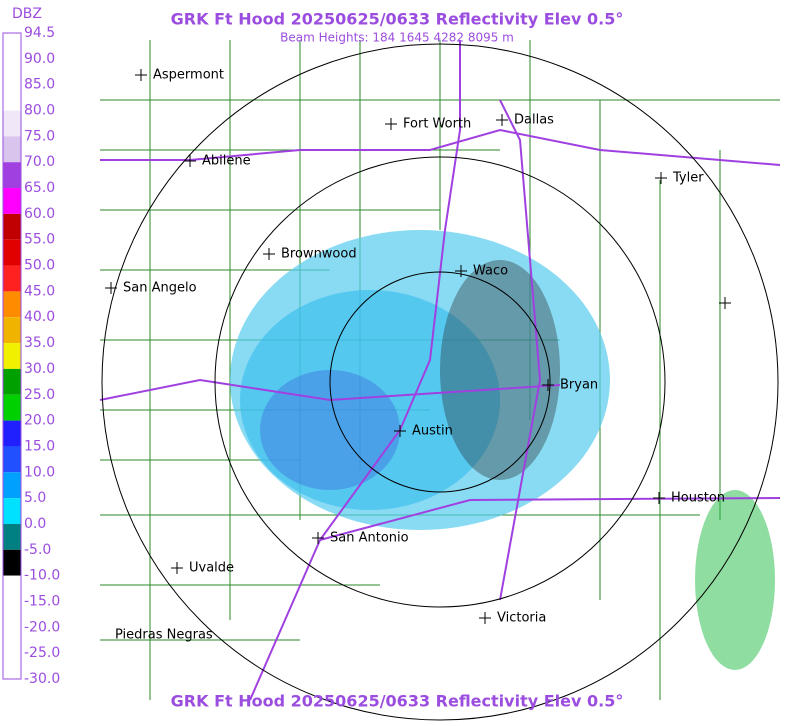  What do you see at coordinates (35, 498) in the screenshot?
I see `scale-label: 5.0` at bounding box center [35, 498].